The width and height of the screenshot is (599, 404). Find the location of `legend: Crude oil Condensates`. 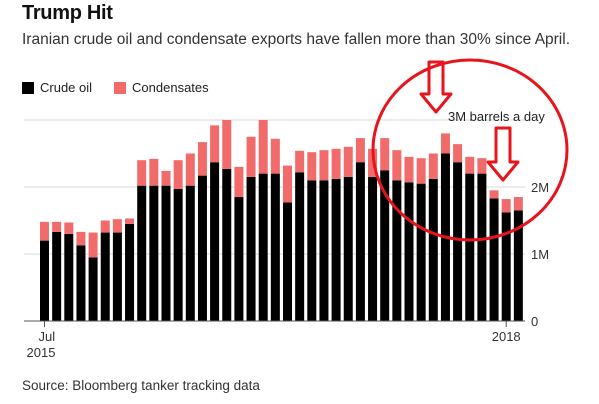

legend: Crude oil Condensates is located at coordinates (123, 87).